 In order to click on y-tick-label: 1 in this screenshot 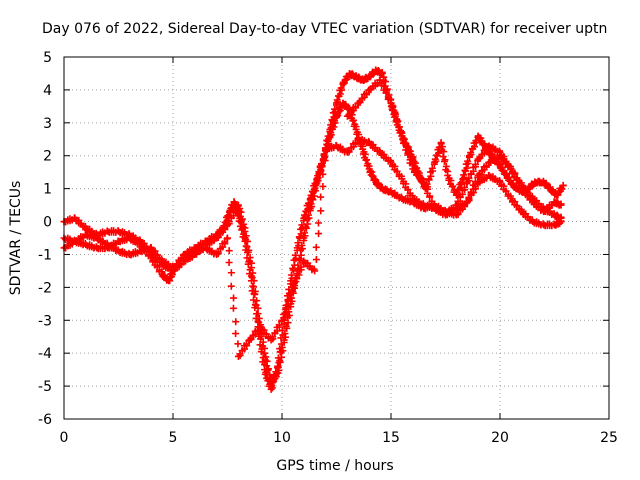, I will do `click(47, 190)`.